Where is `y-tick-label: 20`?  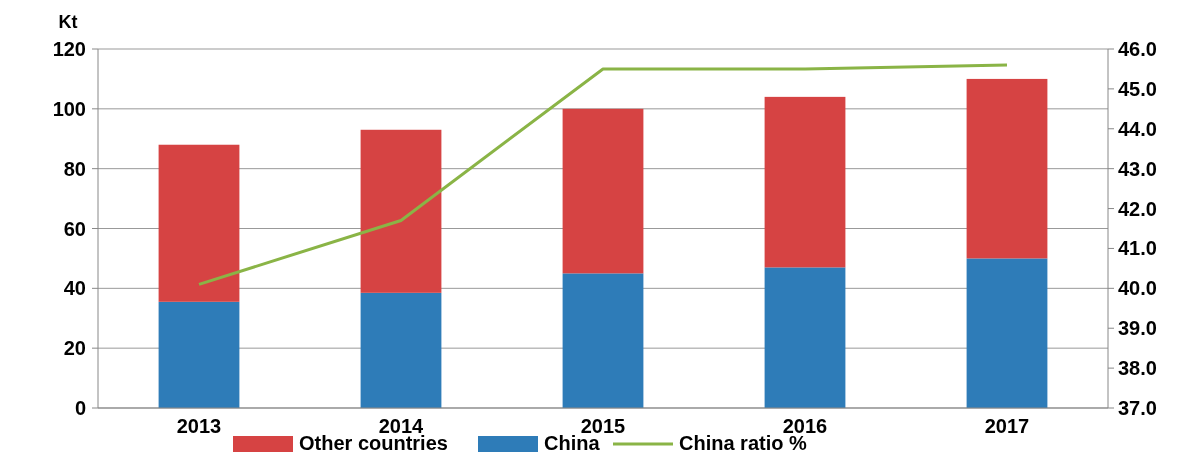 y-tick-label: 20 is located at coordinates (74, 348).